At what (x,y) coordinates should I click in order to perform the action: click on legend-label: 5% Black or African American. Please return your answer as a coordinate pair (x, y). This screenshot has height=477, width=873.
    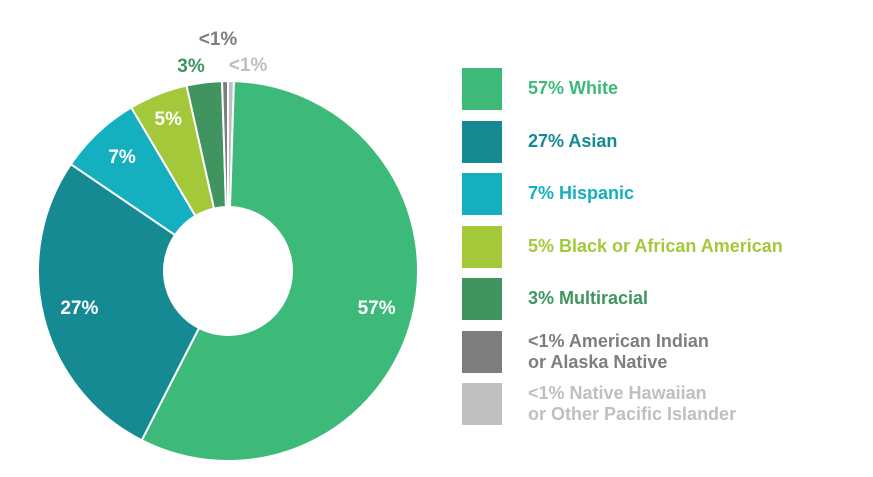
    Looking at the image, I should click on (655, 246).